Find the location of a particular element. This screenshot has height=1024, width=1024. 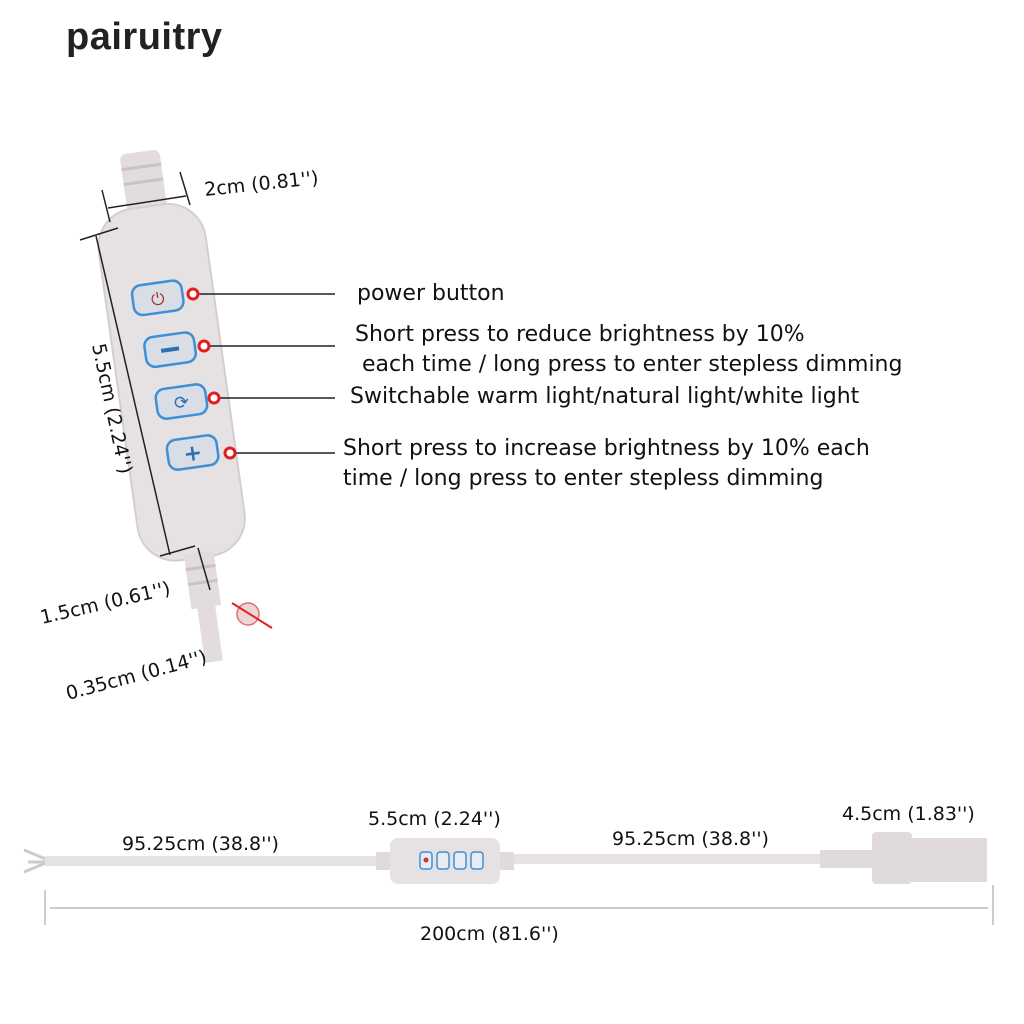

callouts is located at coordinates (264, 373).